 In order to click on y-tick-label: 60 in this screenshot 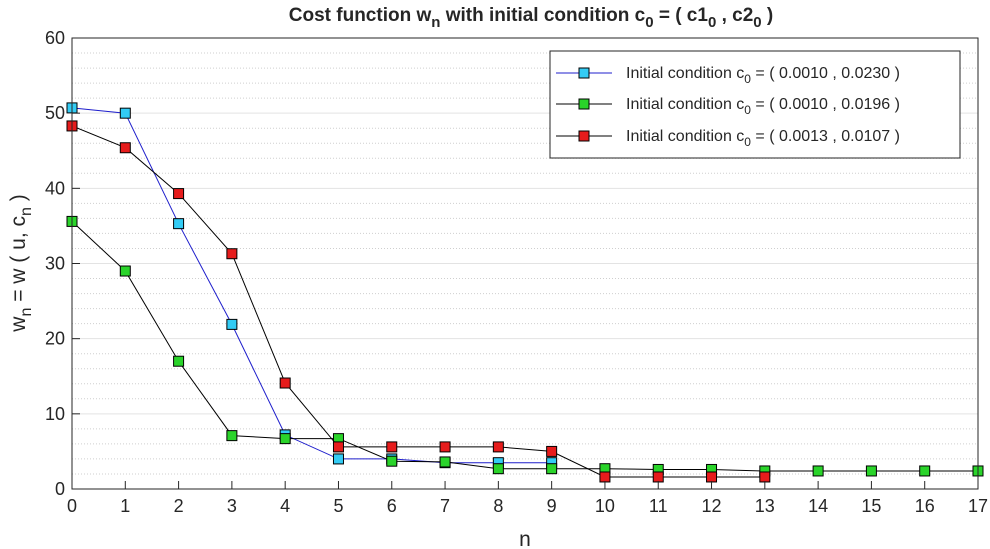, I will do `click(55, 38)`.